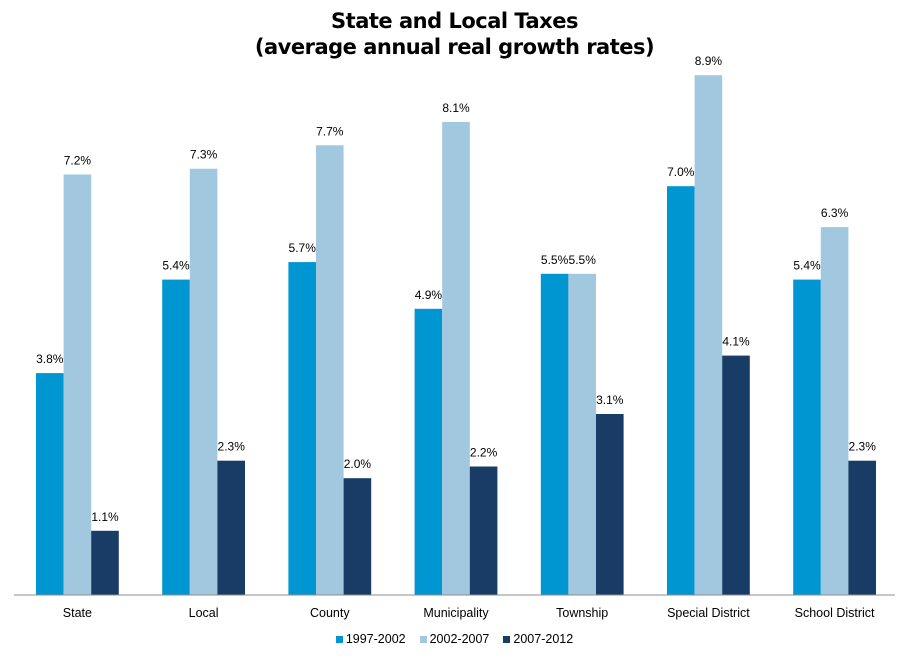  What do you see at coordinates (203, 381) in the screenshot?
I see `bar-local-2002-2007` at bounding box center [203, 381].